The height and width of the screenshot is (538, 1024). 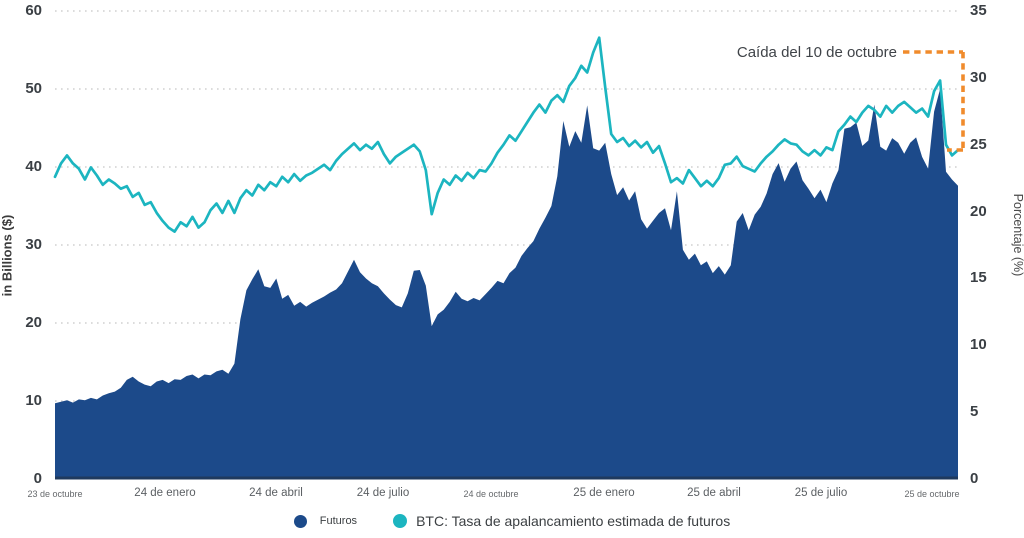 I want to click on right-axis-tick-label: 20, so click(x=978, y=211).